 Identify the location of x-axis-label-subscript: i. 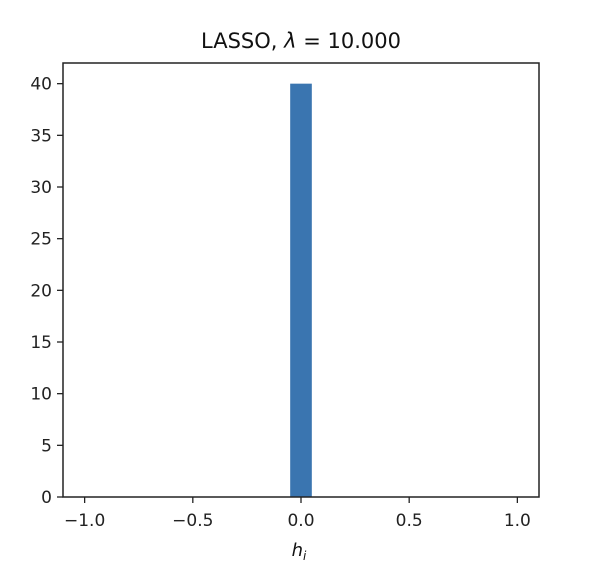
(305, 556).